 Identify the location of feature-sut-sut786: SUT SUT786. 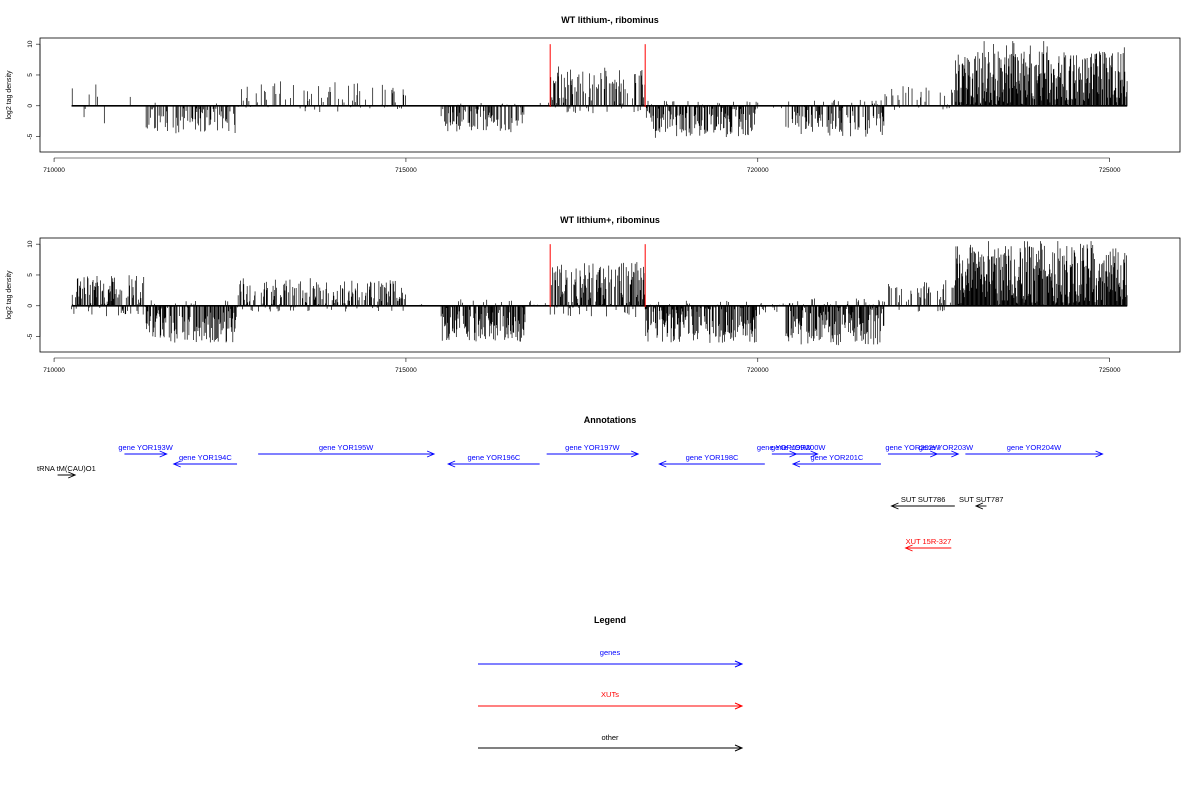
(922, 502).